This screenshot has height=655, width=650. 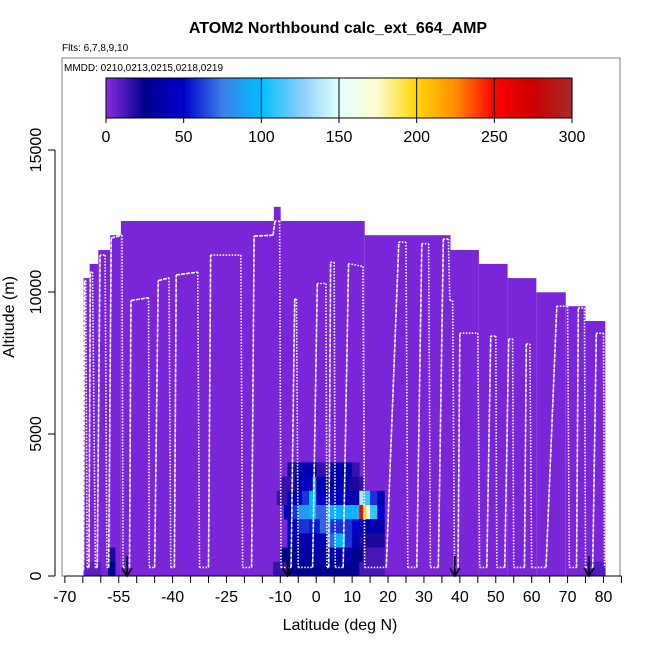 What do you see at coordinates (261, 137) in the screenshot?
I see `colorbar-tick-label: 100` at bounding box center [261, 137].